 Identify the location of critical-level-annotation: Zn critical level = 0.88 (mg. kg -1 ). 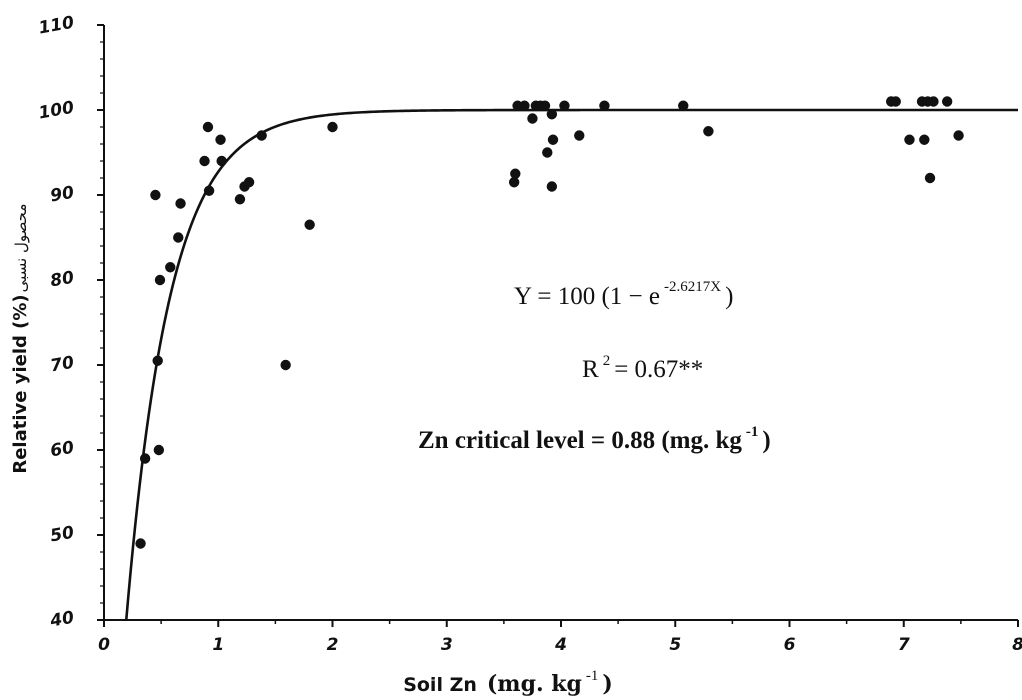
(594, 438).